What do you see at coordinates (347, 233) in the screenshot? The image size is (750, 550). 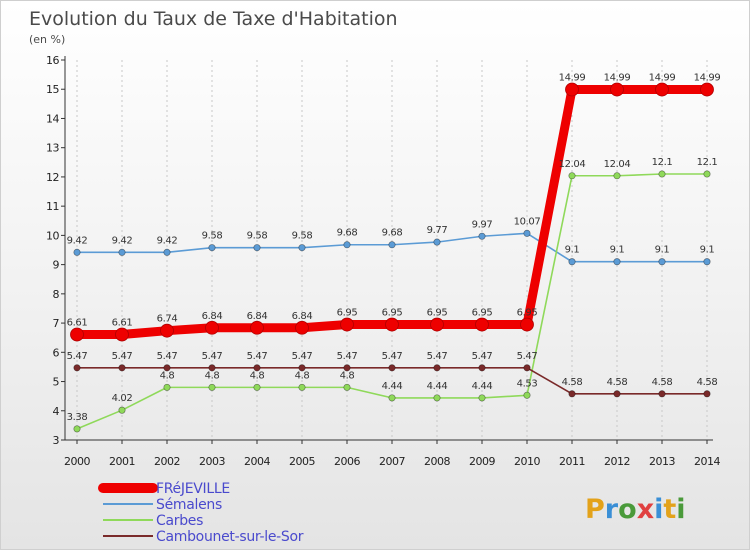 I see `data-label: 9.68` at bounding box center [347, 233].